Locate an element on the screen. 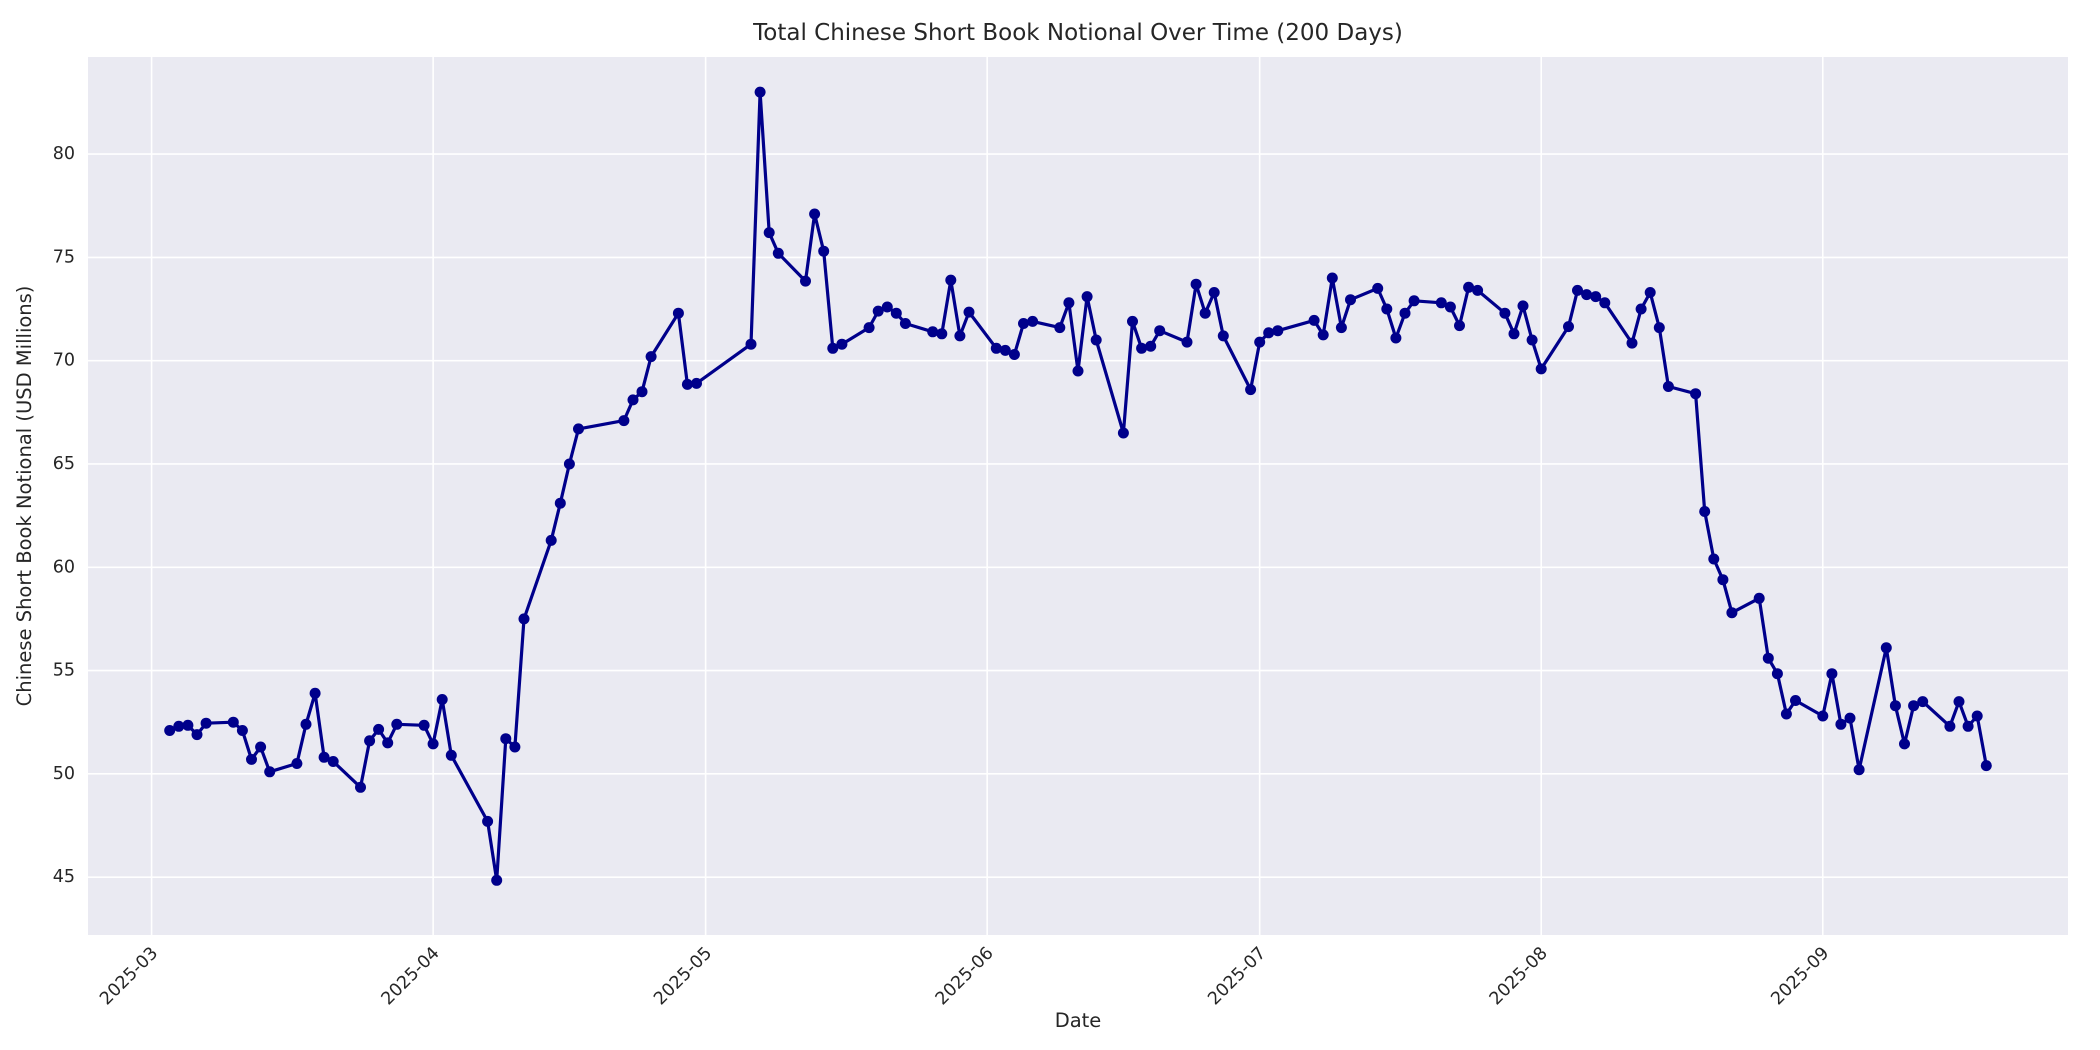 Image resolution: width=2100 pixels, height=1050 pixels. x-tick-label: 2025-05 is located at coordinates (683, 976).